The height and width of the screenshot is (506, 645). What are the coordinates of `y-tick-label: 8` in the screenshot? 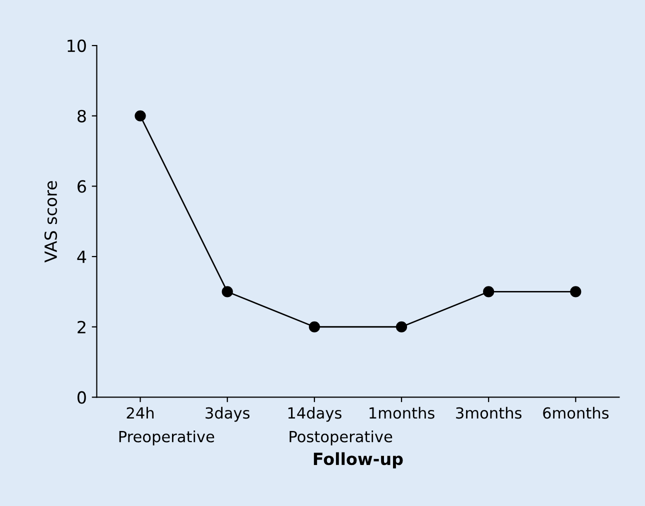 It's located at (82, 116).